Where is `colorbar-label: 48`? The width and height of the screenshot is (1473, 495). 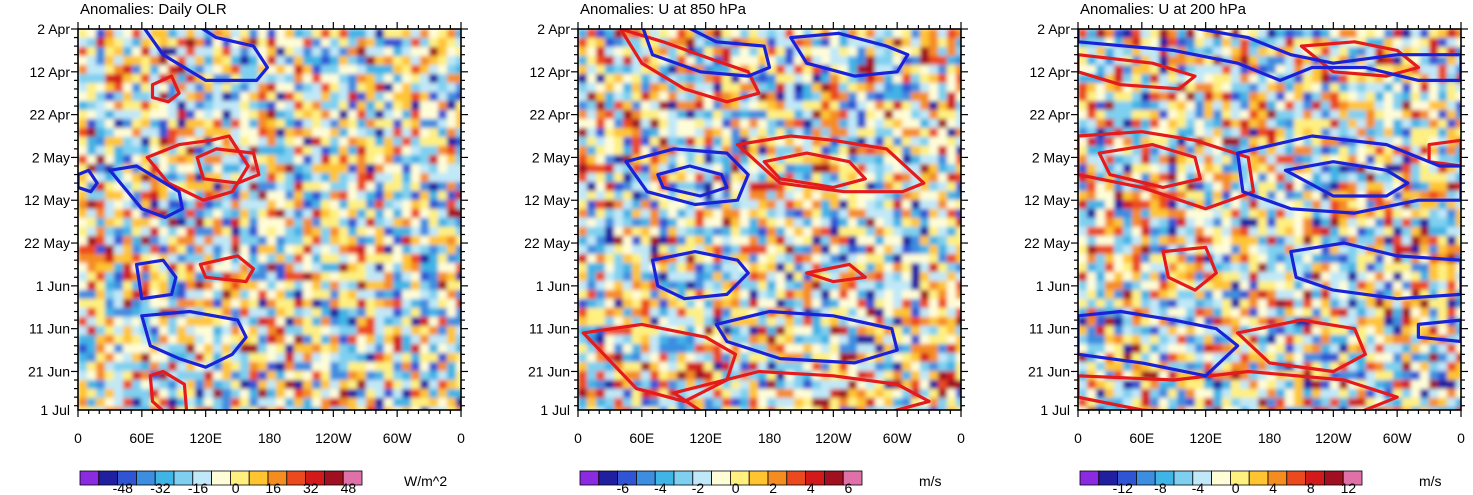 colorbar-label: 48 is located at coordinates (349, 487).